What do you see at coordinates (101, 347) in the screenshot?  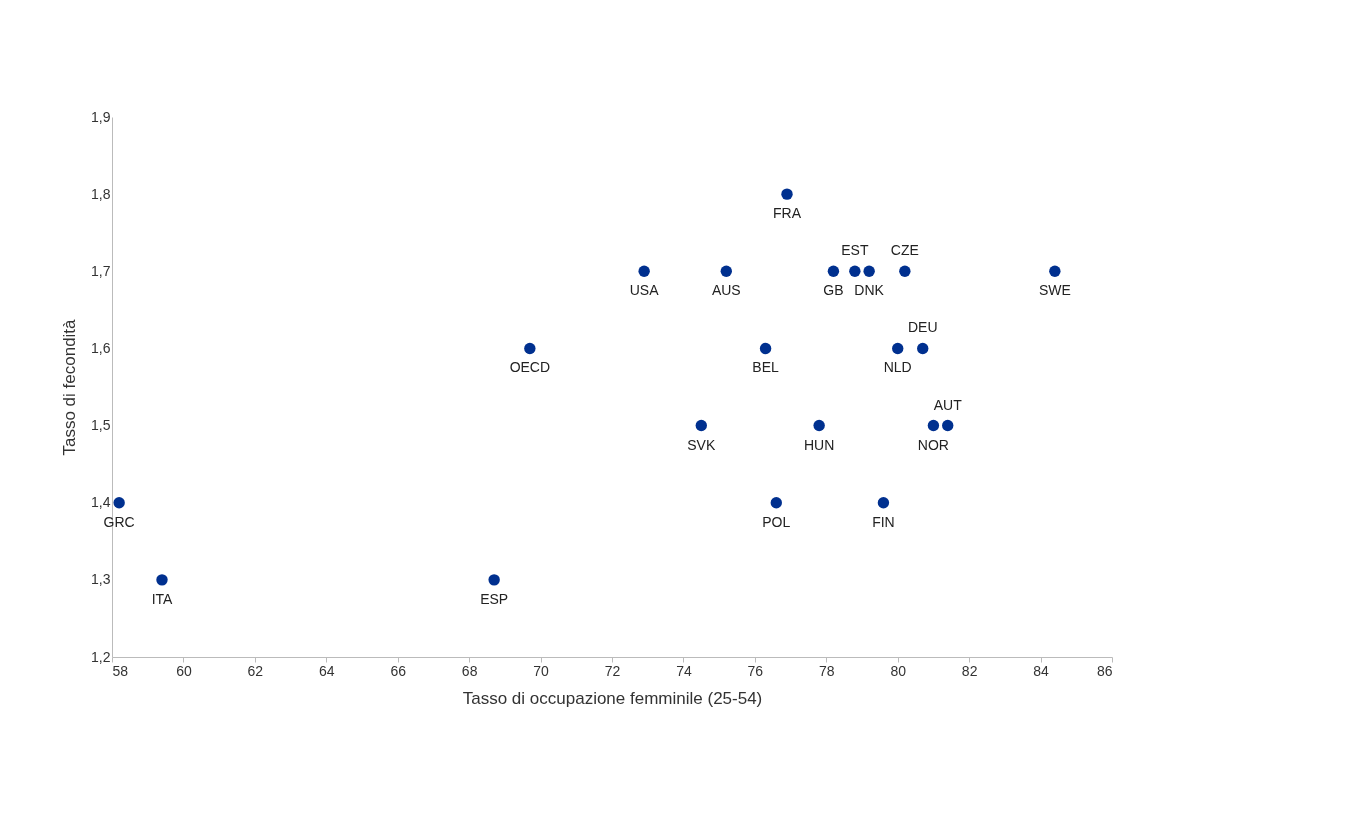 I see `y-tick-label: 1,6` at bounding box center [101, 347].